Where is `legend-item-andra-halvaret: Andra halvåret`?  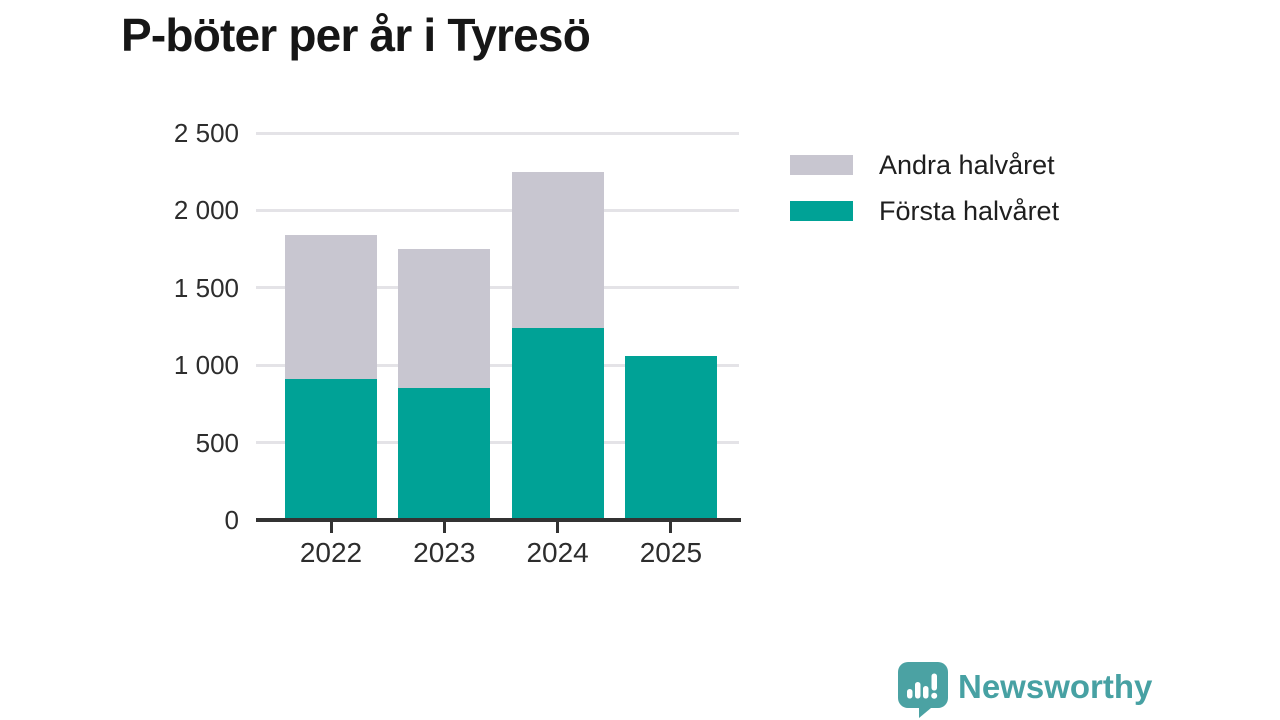
legend-item-andra-halvaret: Andra halvåret is located at coordinates (924, 165).